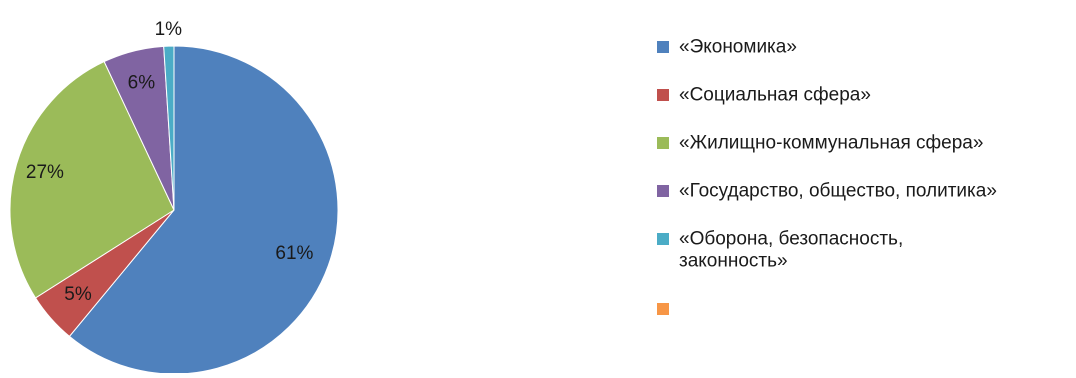 Image resolution: width=1076 pixels, height=378 pixels. I want to click on legend-item, so click(663, 309).